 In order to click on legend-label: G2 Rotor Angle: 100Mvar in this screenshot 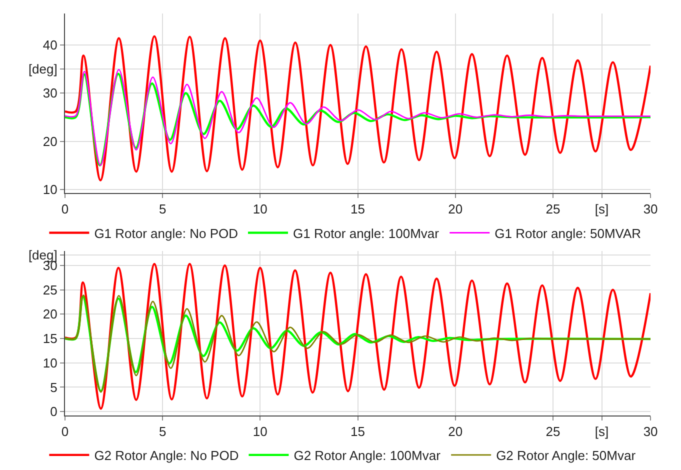, I will do `click(368, 456)`.